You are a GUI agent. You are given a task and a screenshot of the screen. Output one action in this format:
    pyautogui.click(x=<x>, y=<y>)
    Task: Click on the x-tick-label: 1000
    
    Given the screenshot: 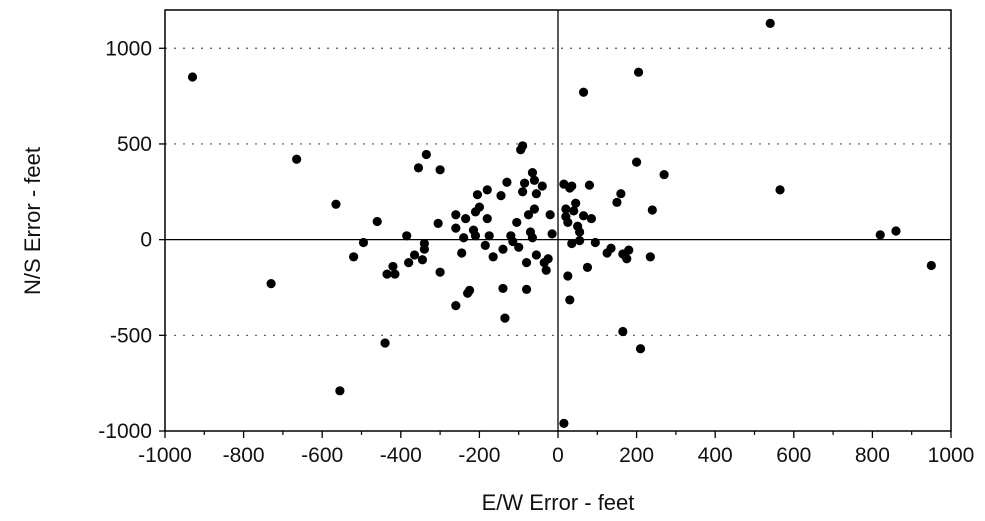 What is the action you would take?
    pyautogui.click(x=951, y=455)
    